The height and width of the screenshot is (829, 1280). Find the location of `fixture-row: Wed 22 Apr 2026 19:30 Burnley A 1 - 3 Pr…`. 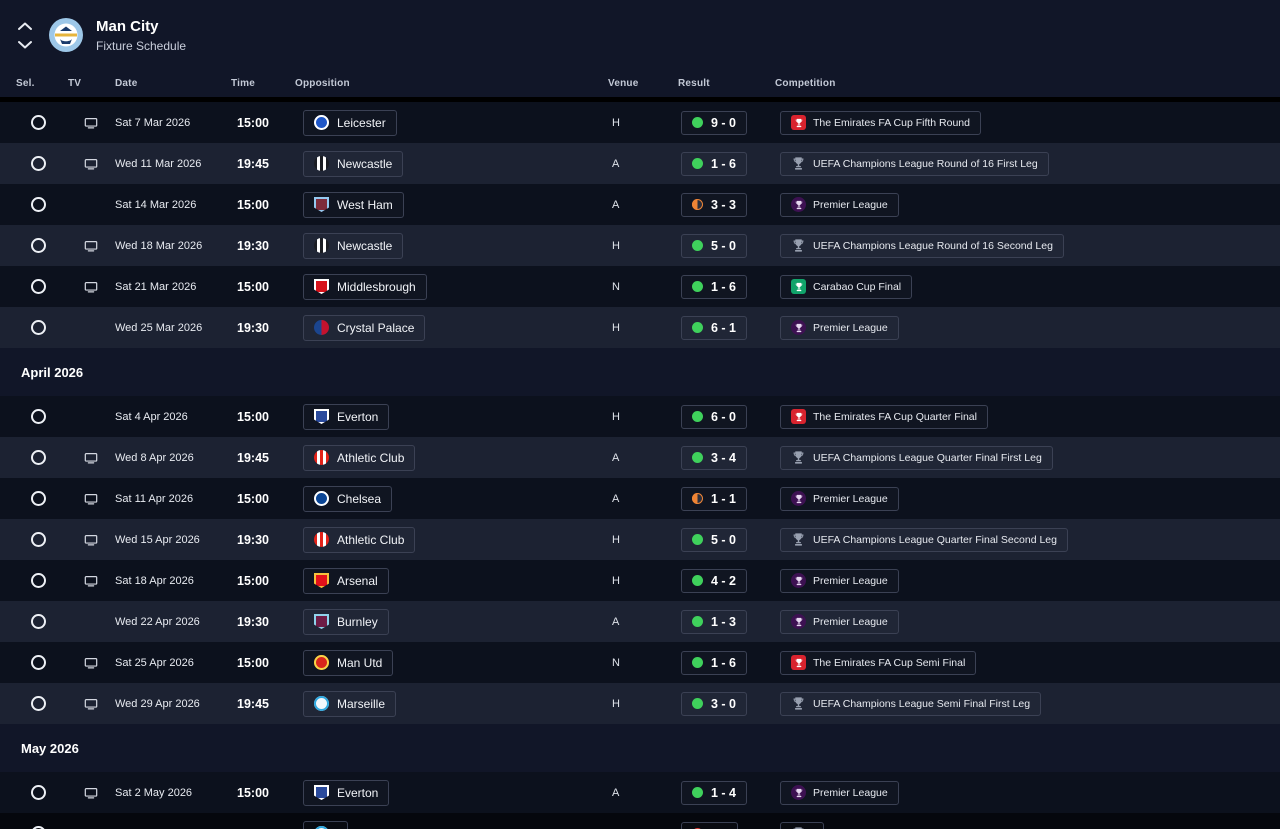

fixture-row: Wed 22 Apr 2026 19:30 Burnley A 1 - 3 Pr… is located at coordinates (640, 621).